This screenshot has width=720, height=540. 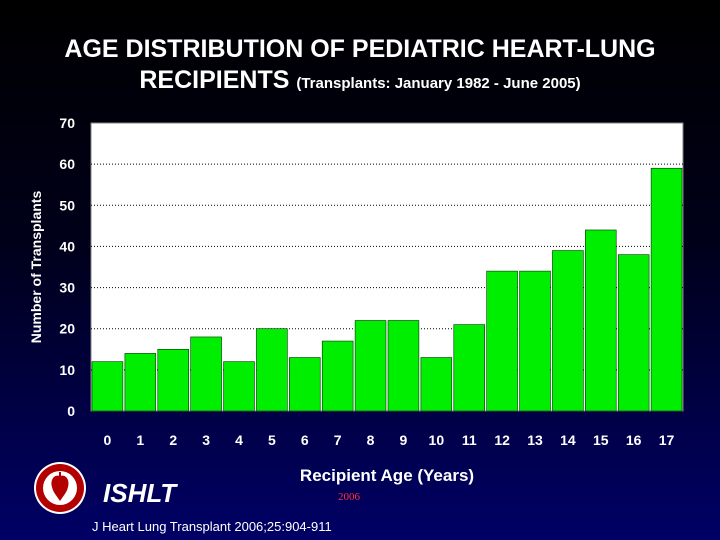 What do you see at coordinates (212, 526) in the screenshot?
I see `citation: J Heart Lung Transplant 2006;25:904-911` at bounding box center [212, 526].